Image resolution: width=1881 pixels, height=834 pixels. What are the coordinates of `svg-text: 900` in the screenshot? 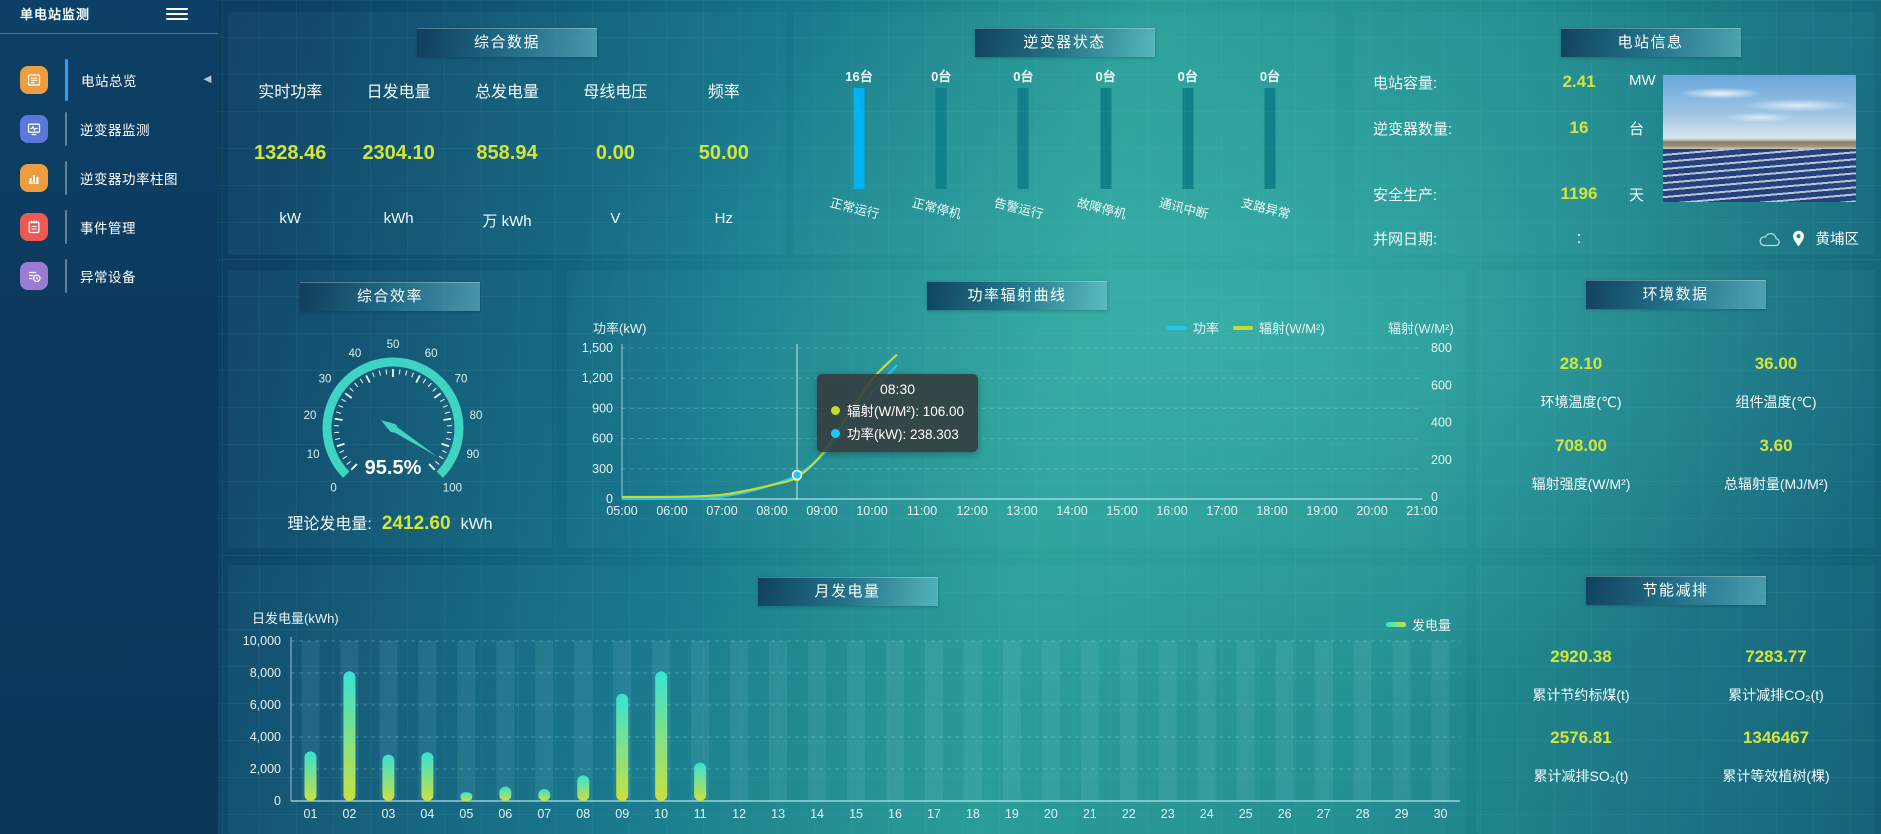 It's located at (602, 408).